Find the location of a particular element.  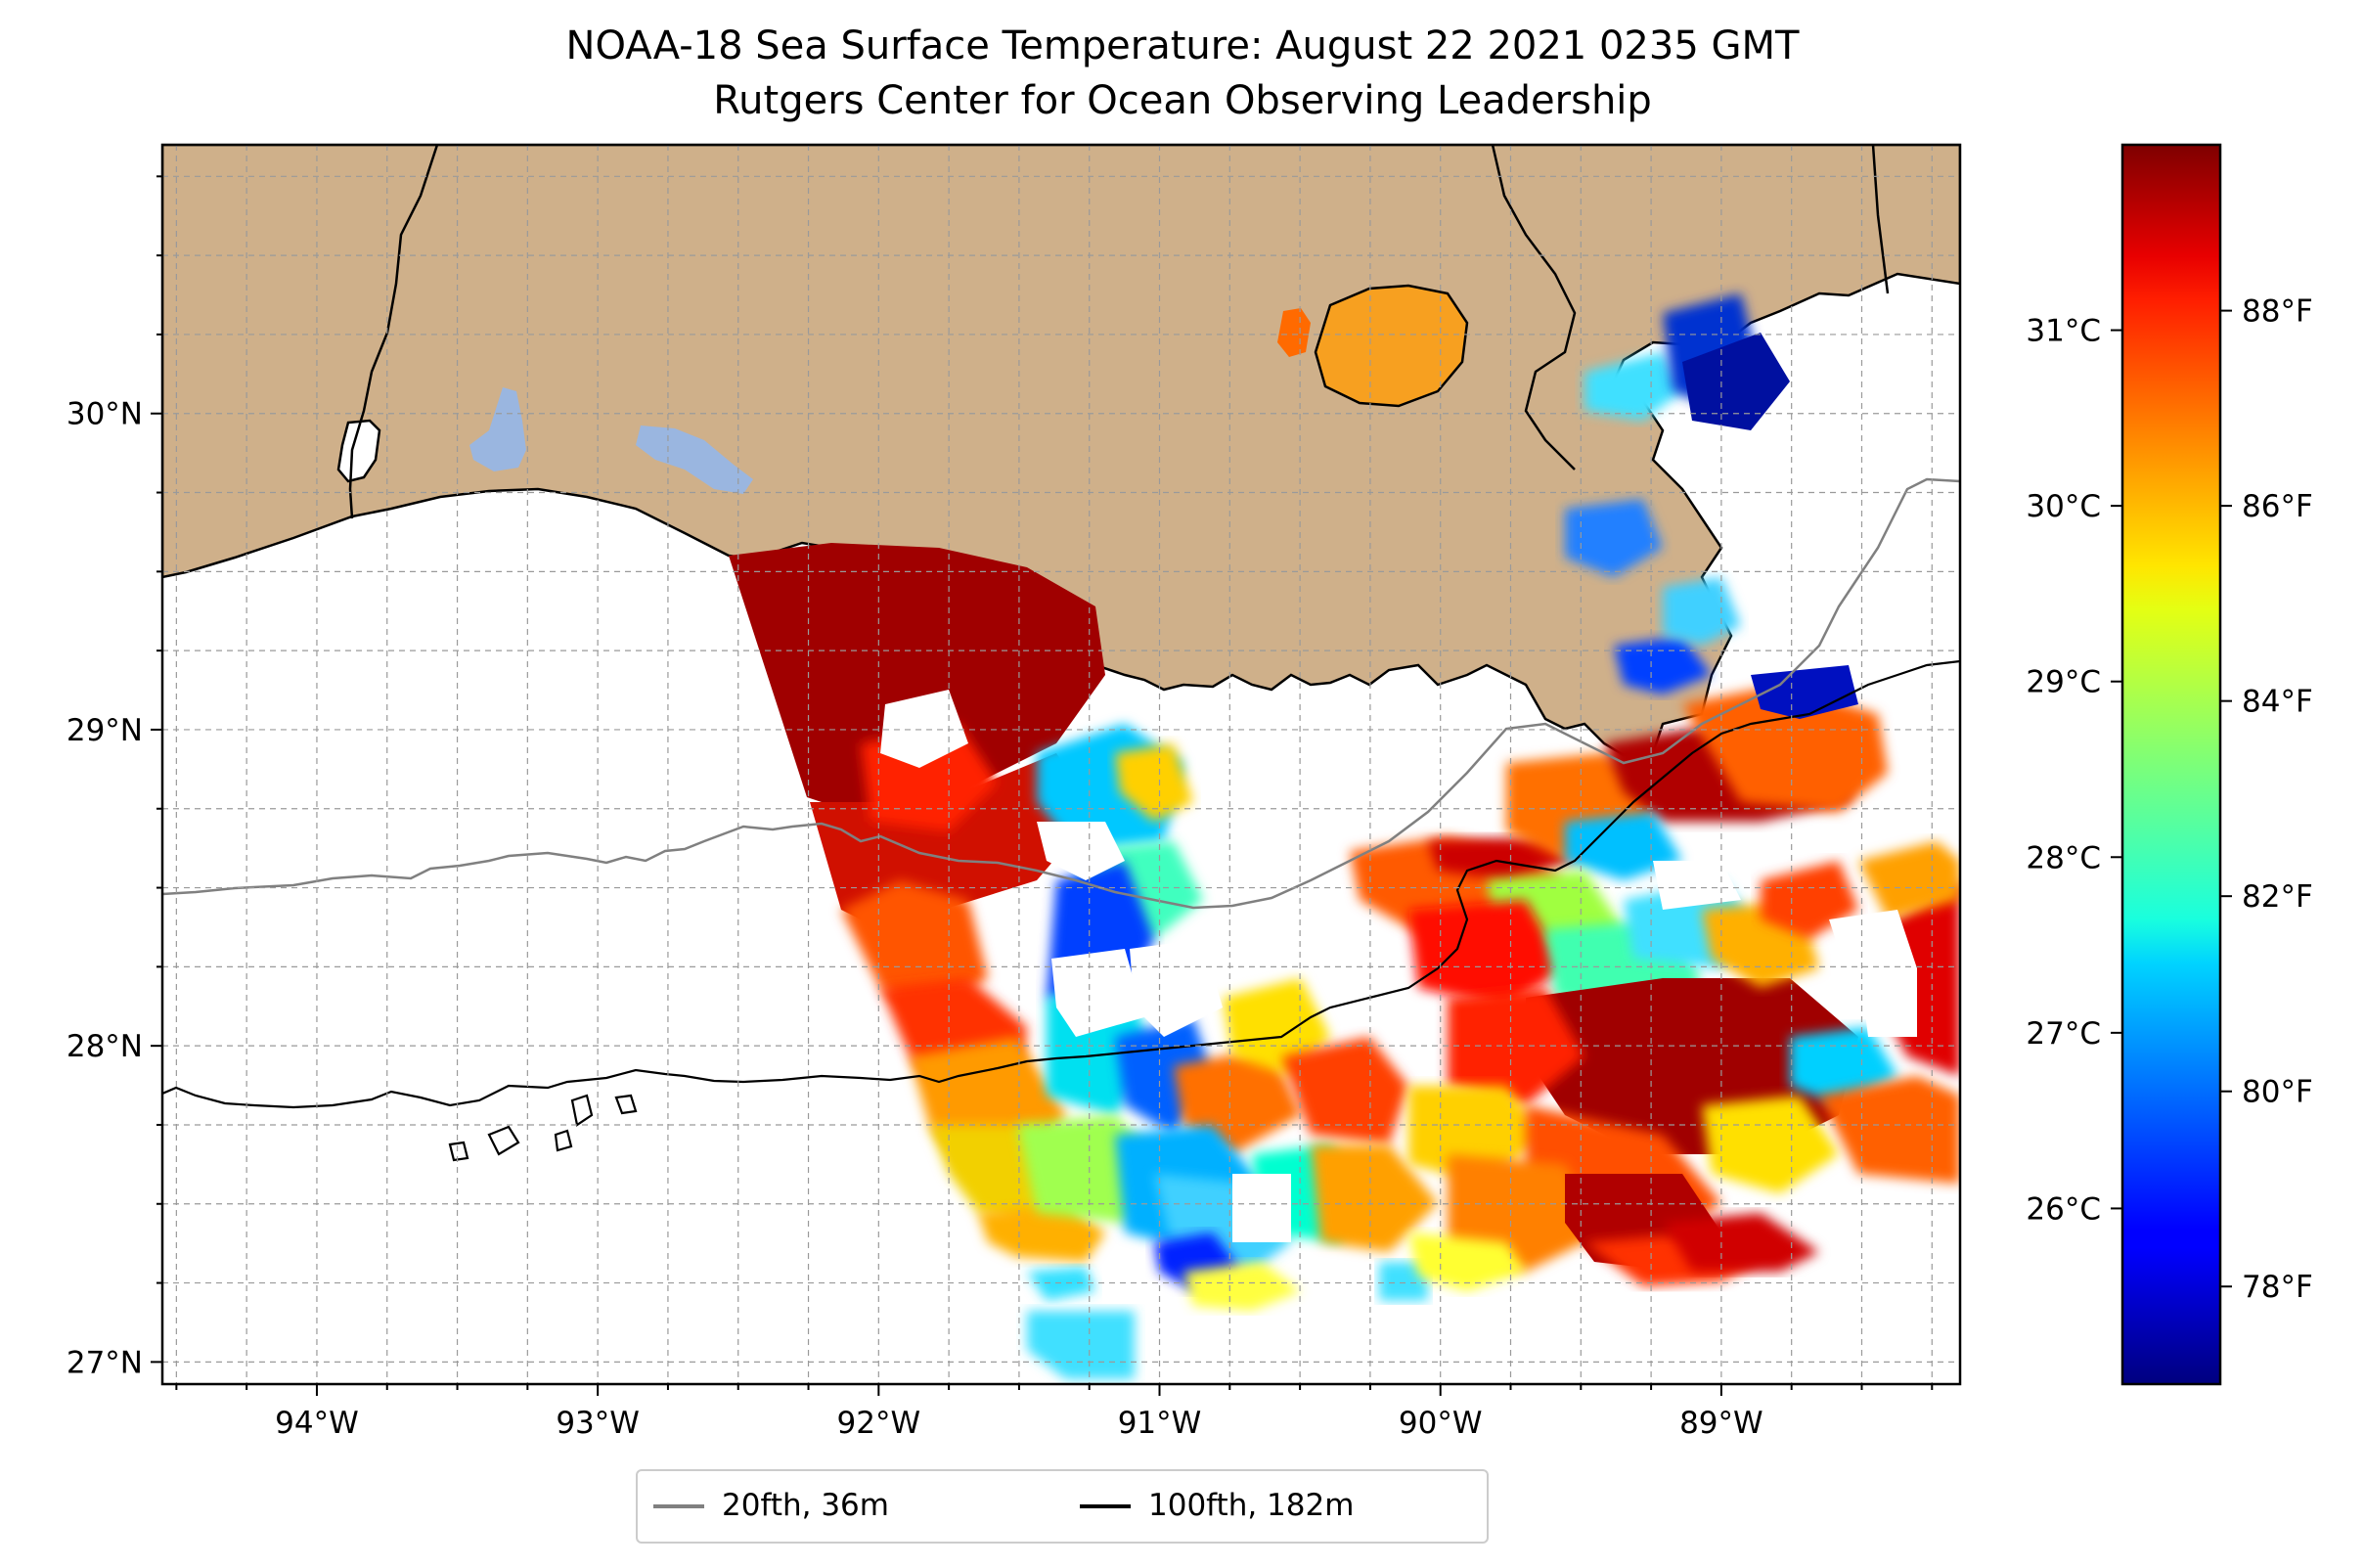

colorbar is located at coordinates (2171, 764).